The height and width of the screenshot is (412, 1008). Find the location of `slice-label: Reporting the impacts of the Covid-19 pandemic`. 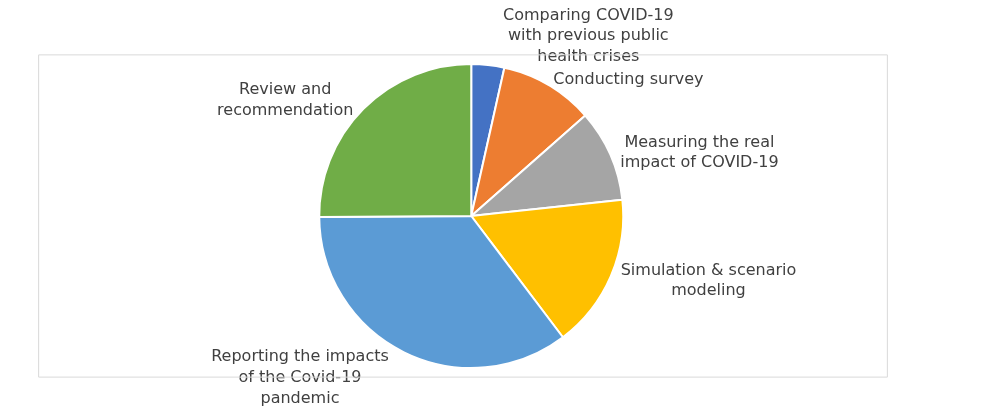

slice-label: Reporting the impacts of the Covid-19 pandemic is located at coordinates (300, 376).